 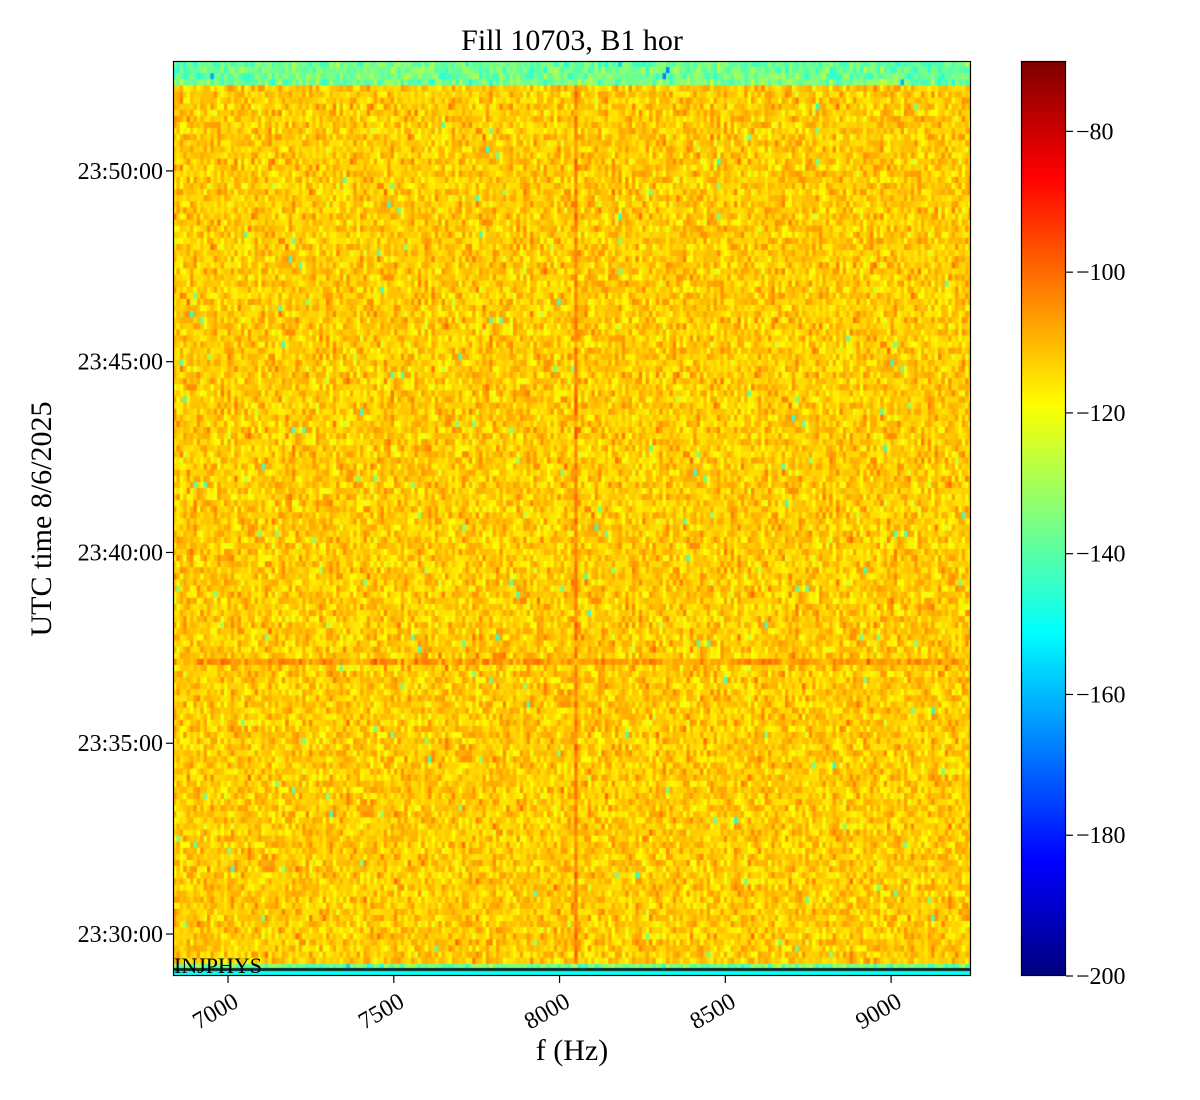 I want to click on colorbar-tick-label: −140, so click(x=1101, y=555).